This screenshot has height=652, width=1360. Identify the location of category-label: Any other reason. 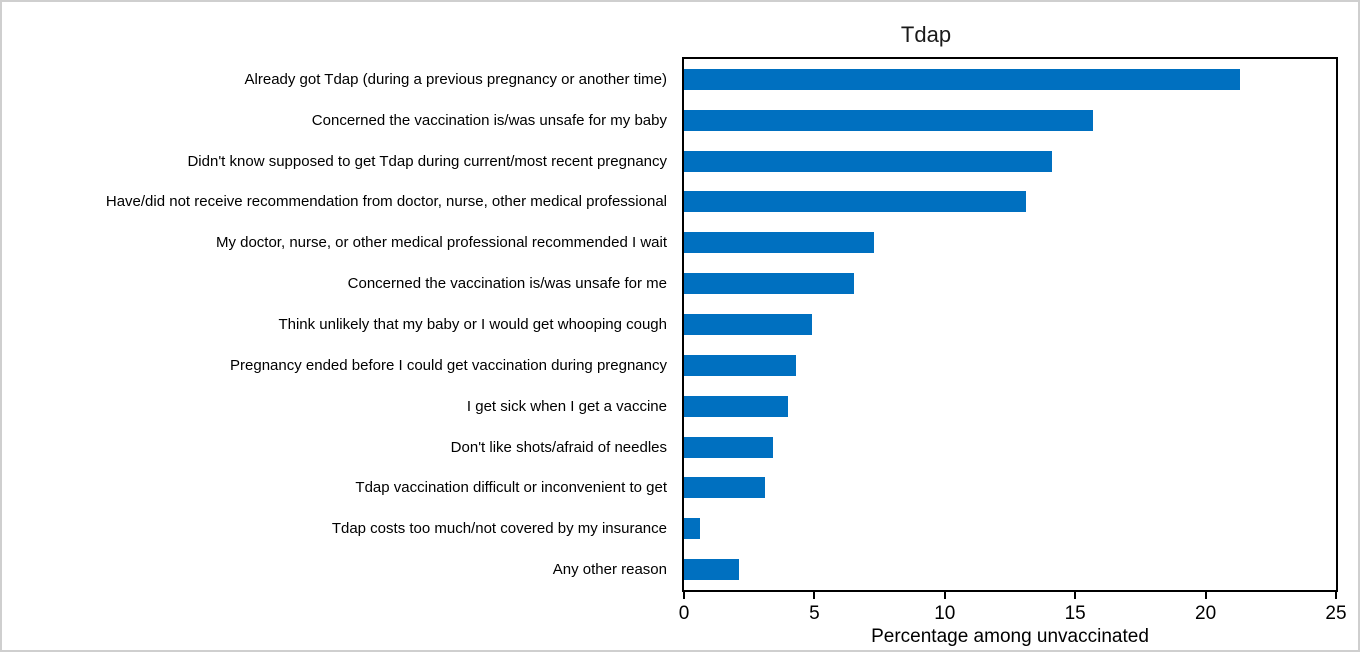
(609, 570).